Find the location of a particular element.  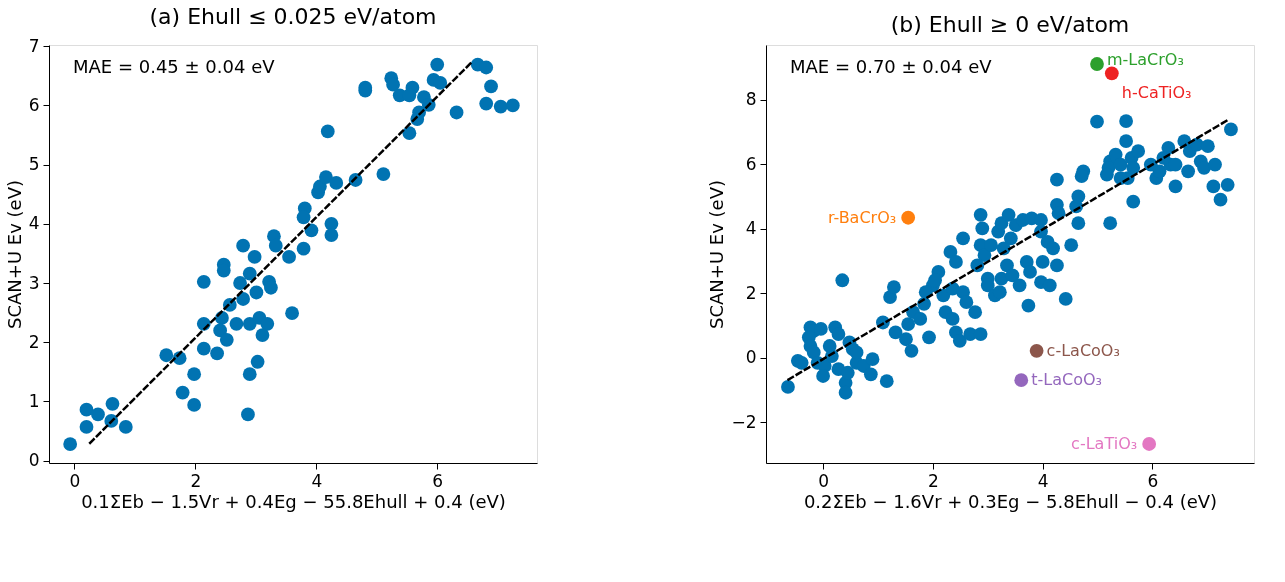

x-axis-title: 0.2ΣEb − 1.6Vr + 0.3Eg − 5.8Ehull − 0.4 (eV) is located at coordinates (1010, 501).